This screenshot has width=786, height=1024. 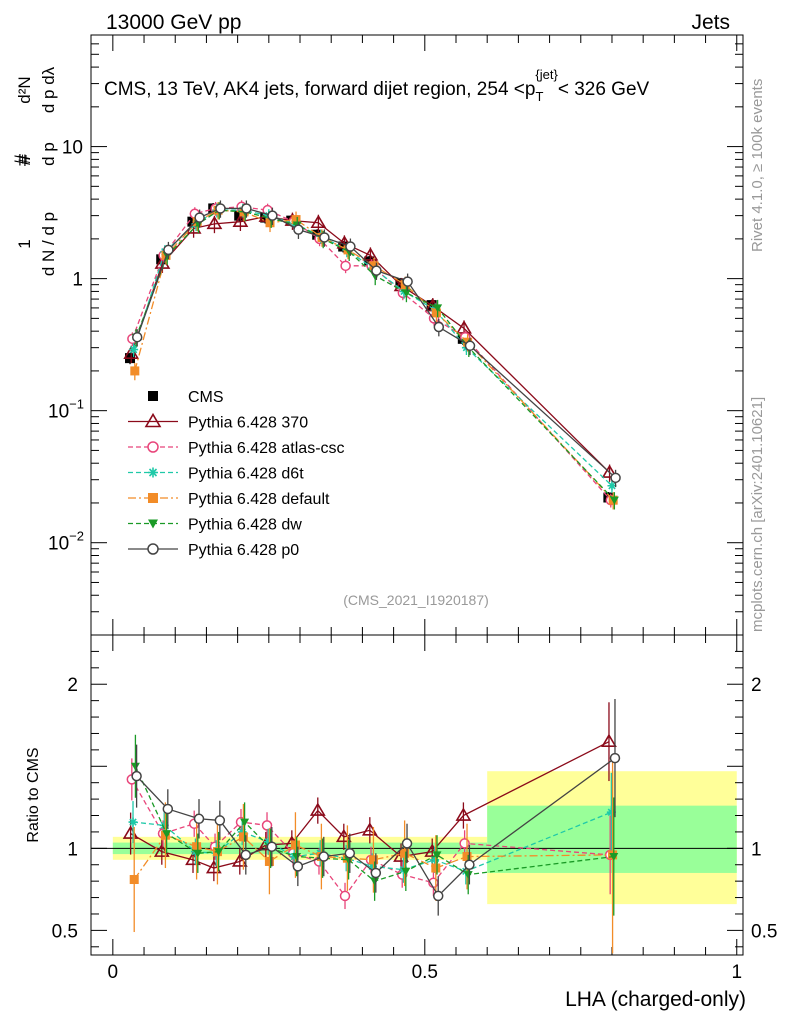 What do you see at coordinates (425, 972) in the screenshot?
I see `x-tick-label: 0.5` at bounding box center [425, 972].